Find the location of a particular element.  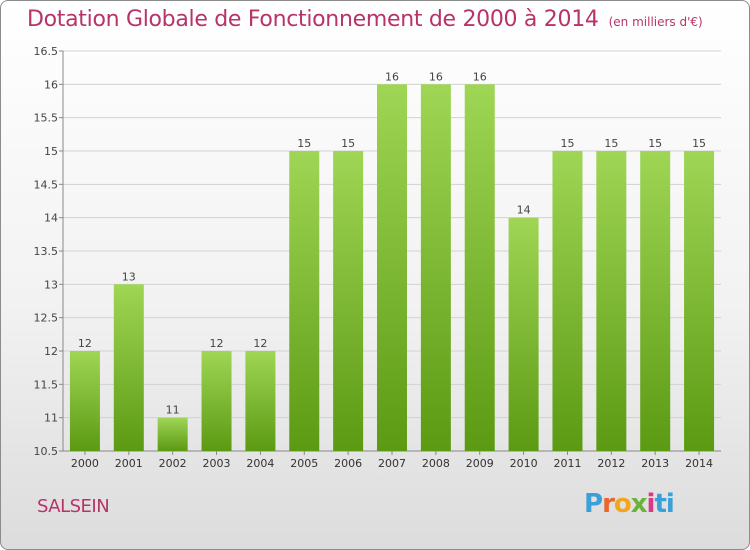

logo-letter: x is located at coordinates (639, 504).